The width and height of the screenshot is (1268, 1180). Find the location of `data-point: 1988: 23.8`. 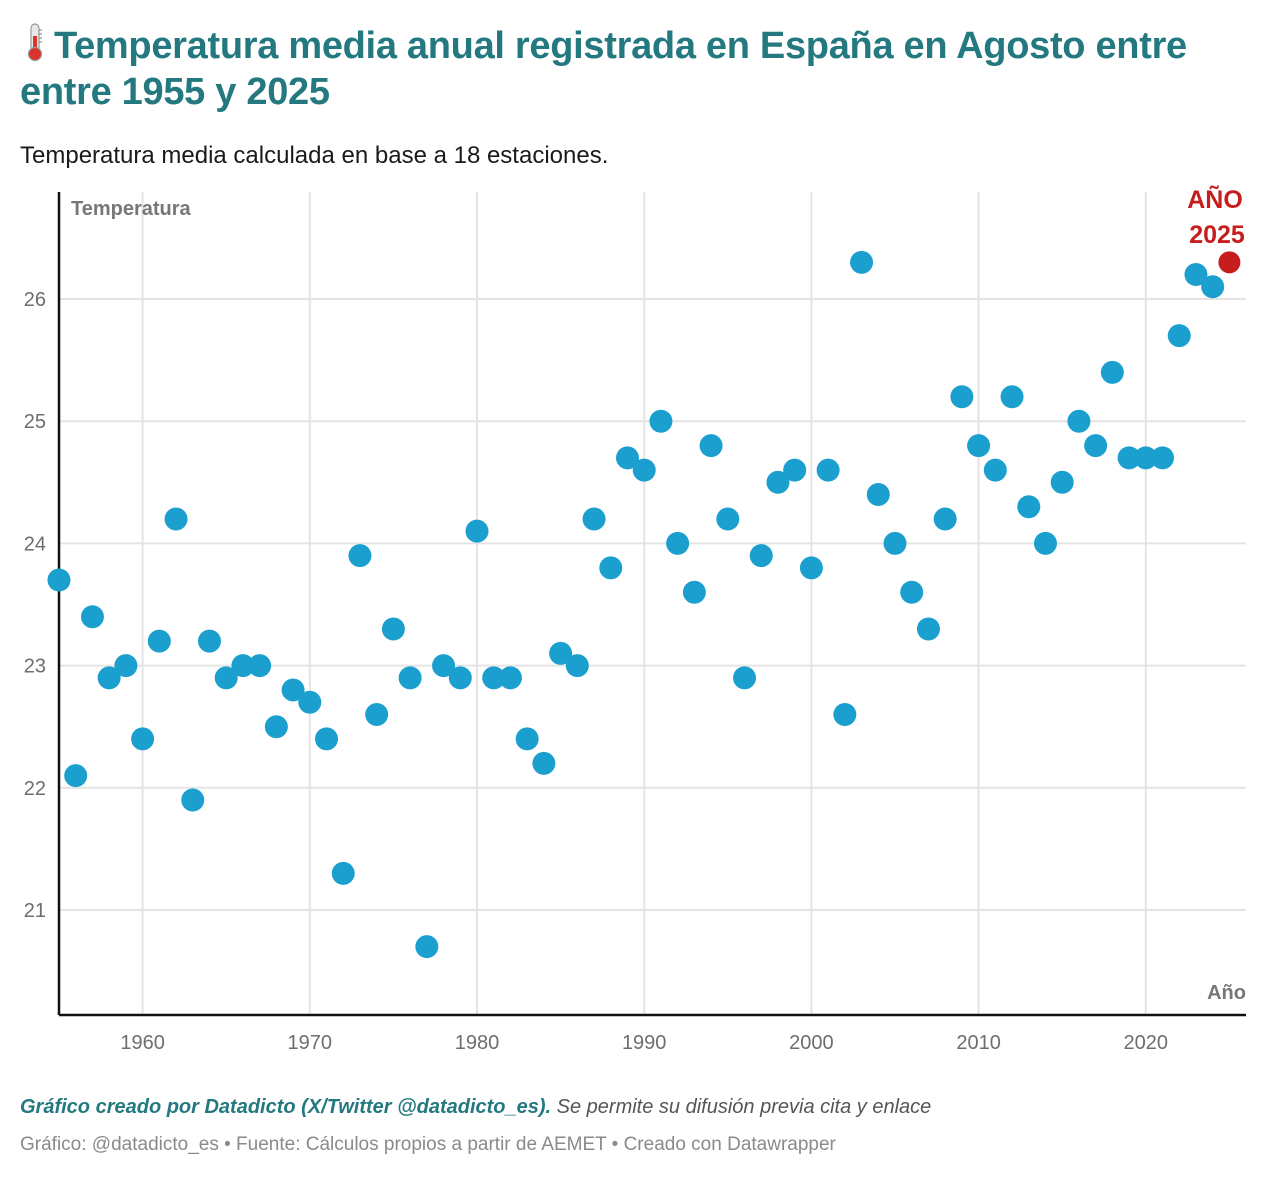

data-point: 1988: 23.8 is located at coordinates (611, 568).